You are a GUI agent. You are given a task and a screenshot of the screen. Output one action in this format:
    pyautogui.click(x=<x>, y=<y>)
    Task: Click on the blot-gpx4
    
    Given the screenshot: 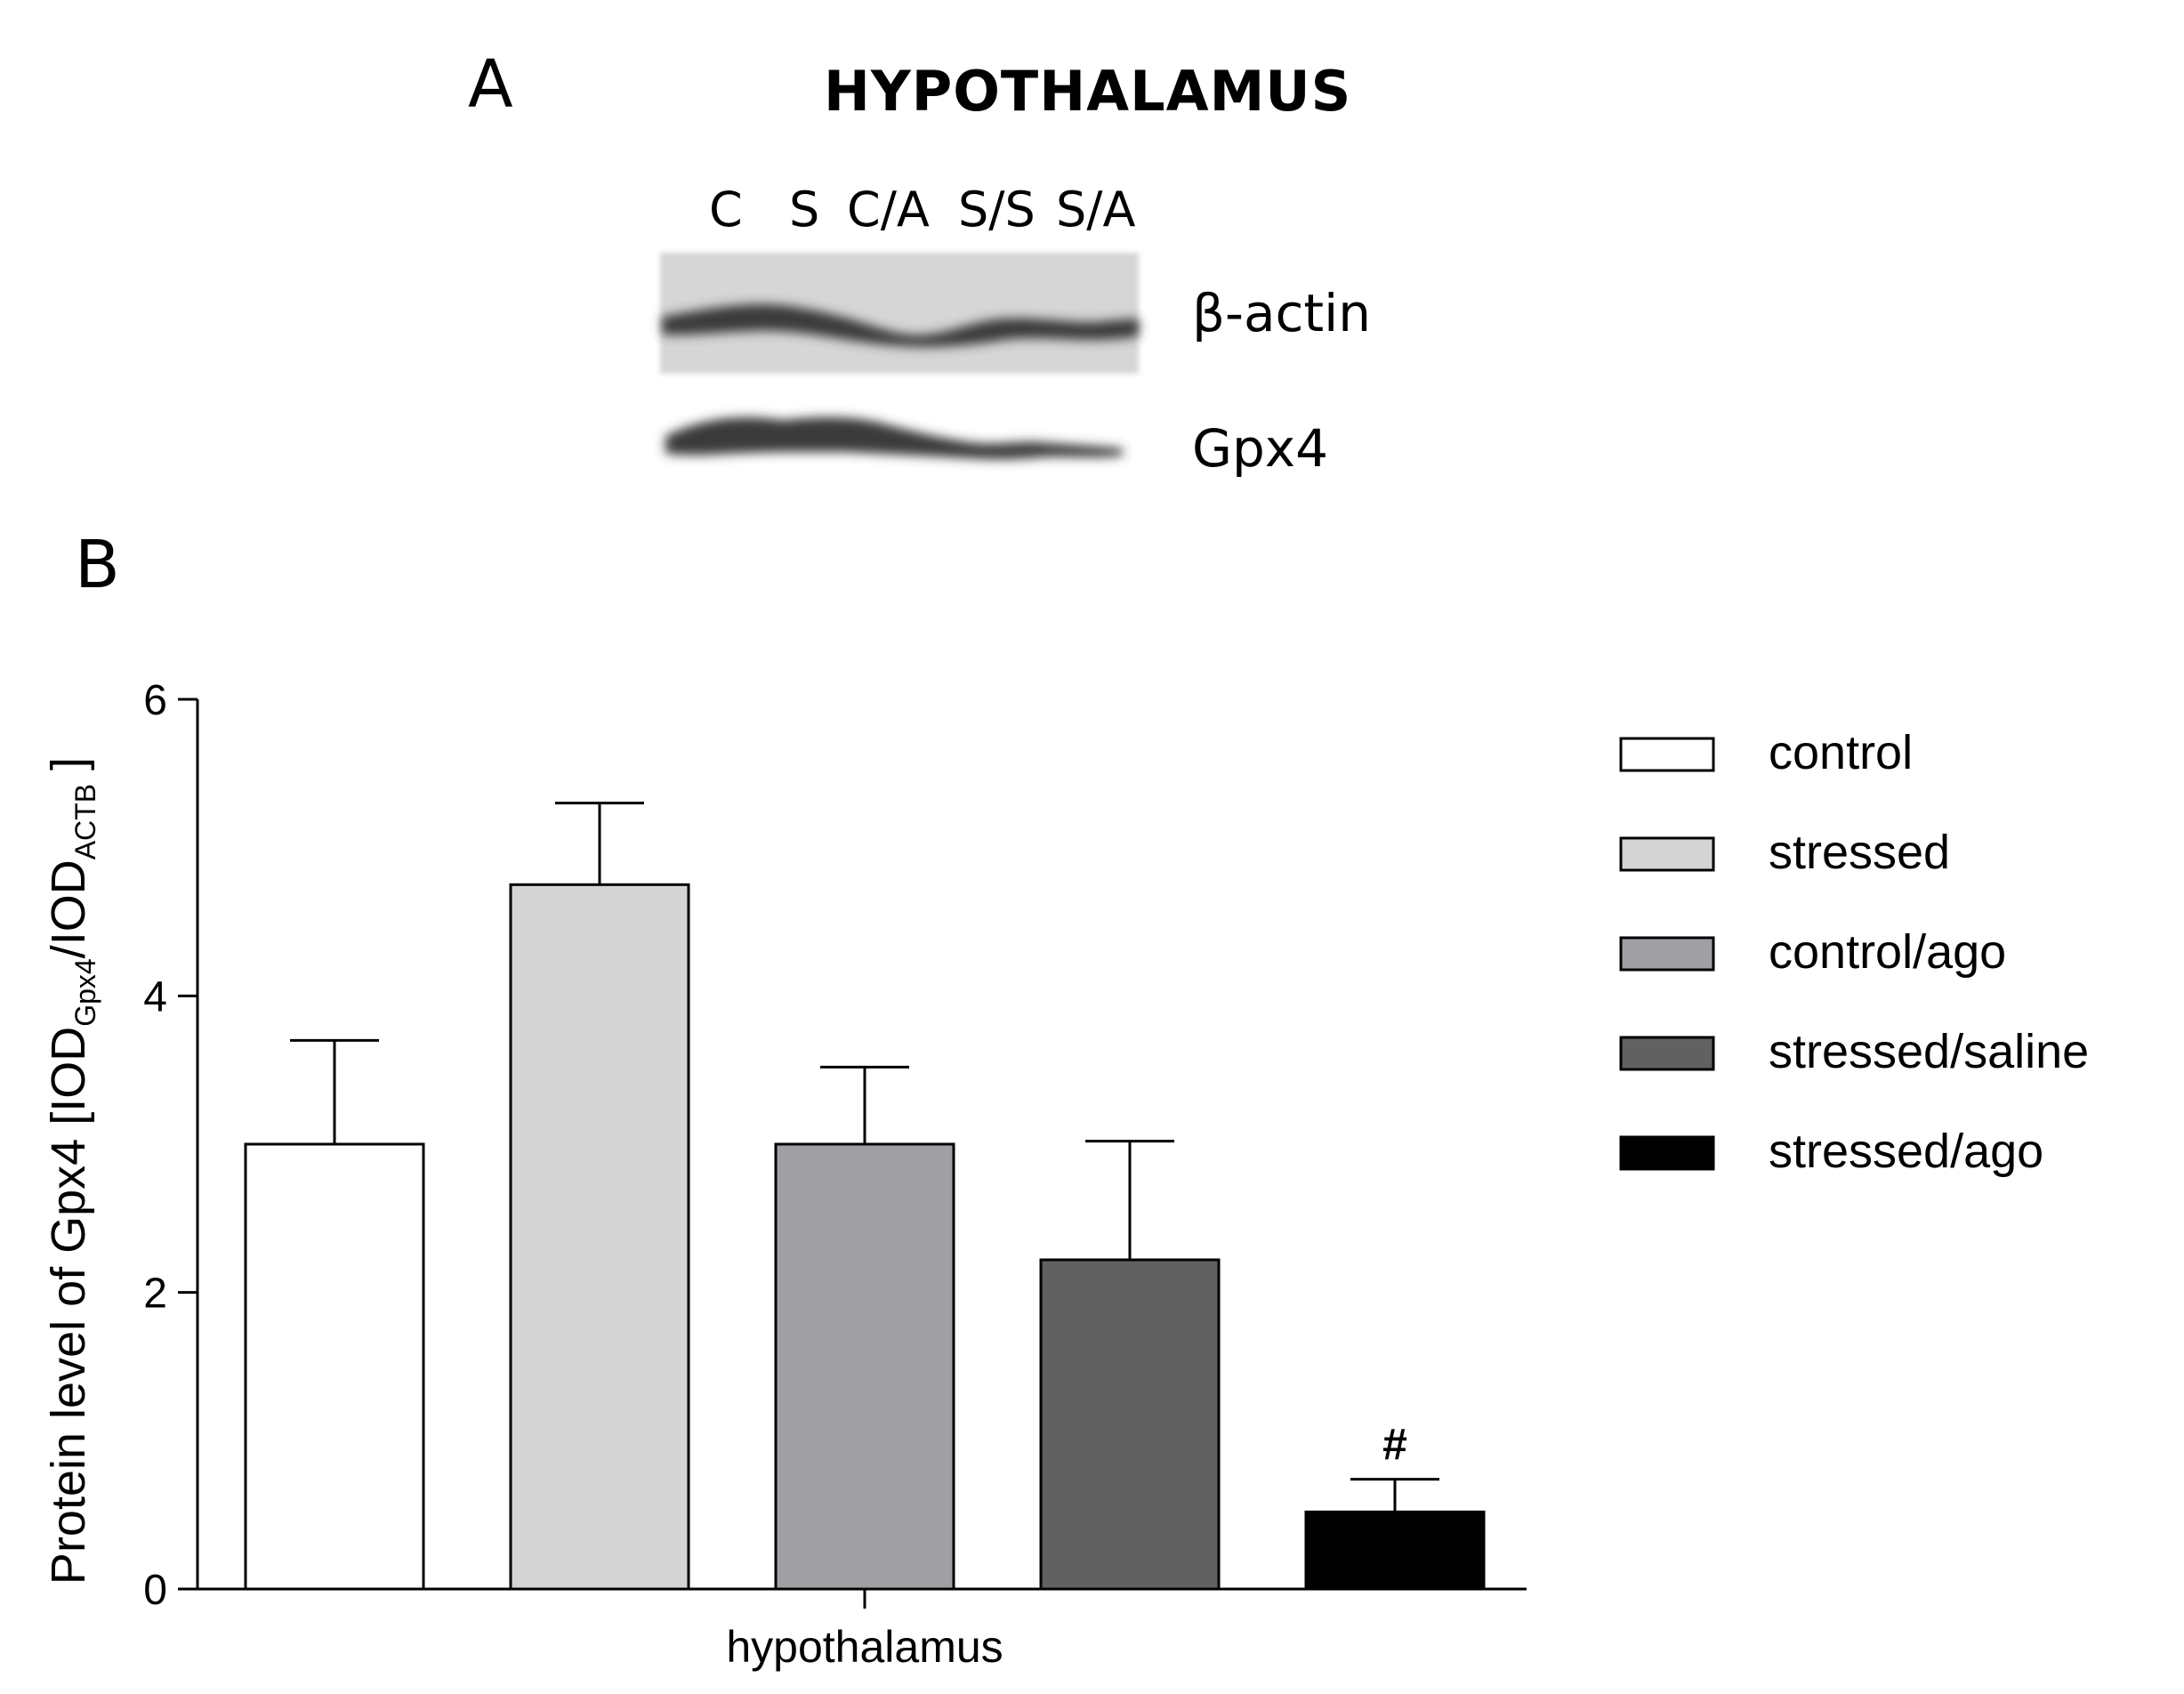 What is the action you would take?
    pyautogui.click(x=894, y=438)
    